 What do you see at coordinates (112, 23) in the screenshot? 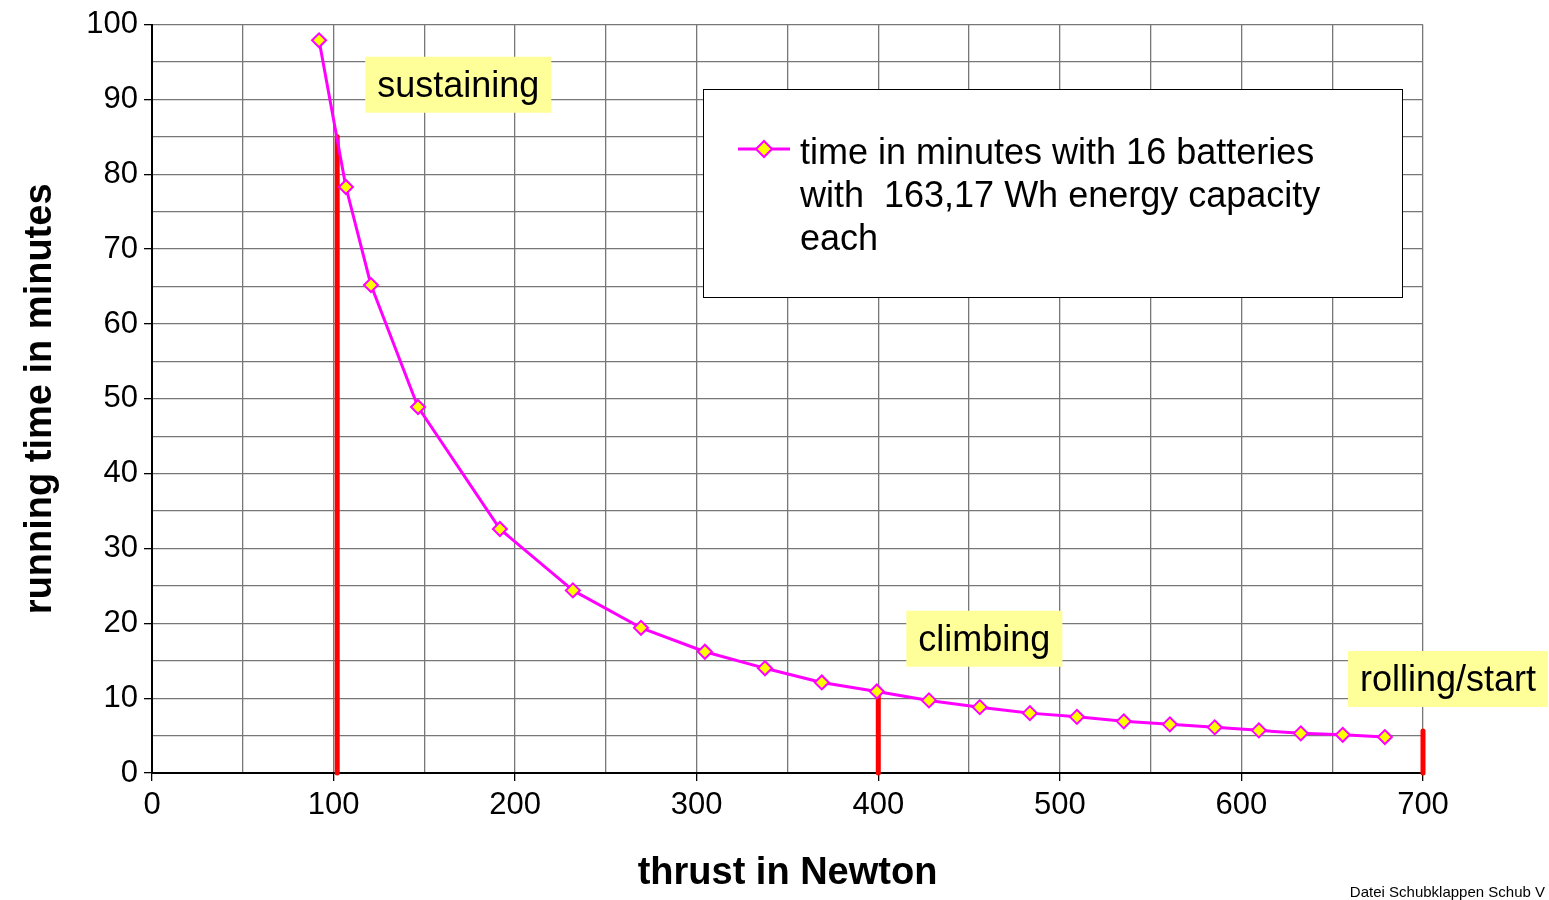
I see `y-tick-label: 100` at bounding box center [112, 23].